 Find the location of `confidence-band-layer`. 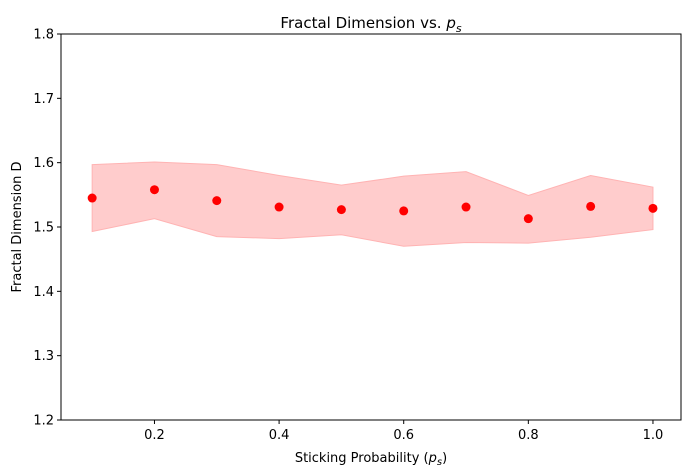

confidence-band-layer is located at coordinates (372, 204).